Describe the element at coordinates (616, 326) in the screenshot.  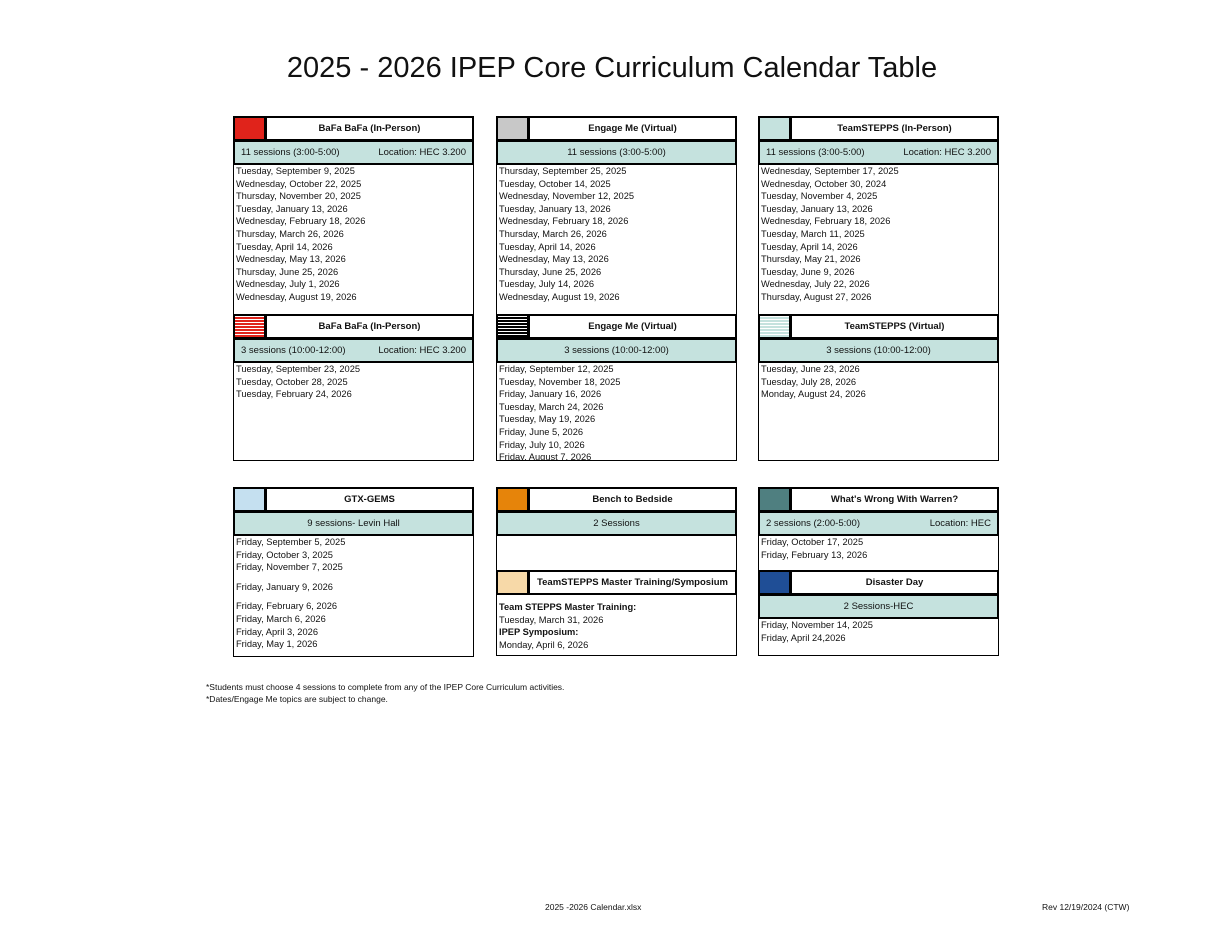
I see `card-header: Engage Me (Virtual)` at that location.